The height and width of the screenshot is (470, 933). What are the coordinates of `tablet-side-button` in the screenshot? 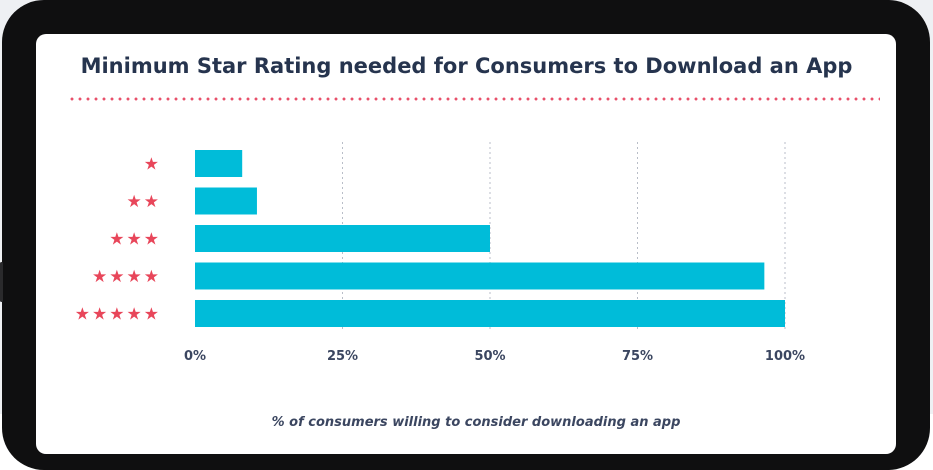 It's located at (1, 282).